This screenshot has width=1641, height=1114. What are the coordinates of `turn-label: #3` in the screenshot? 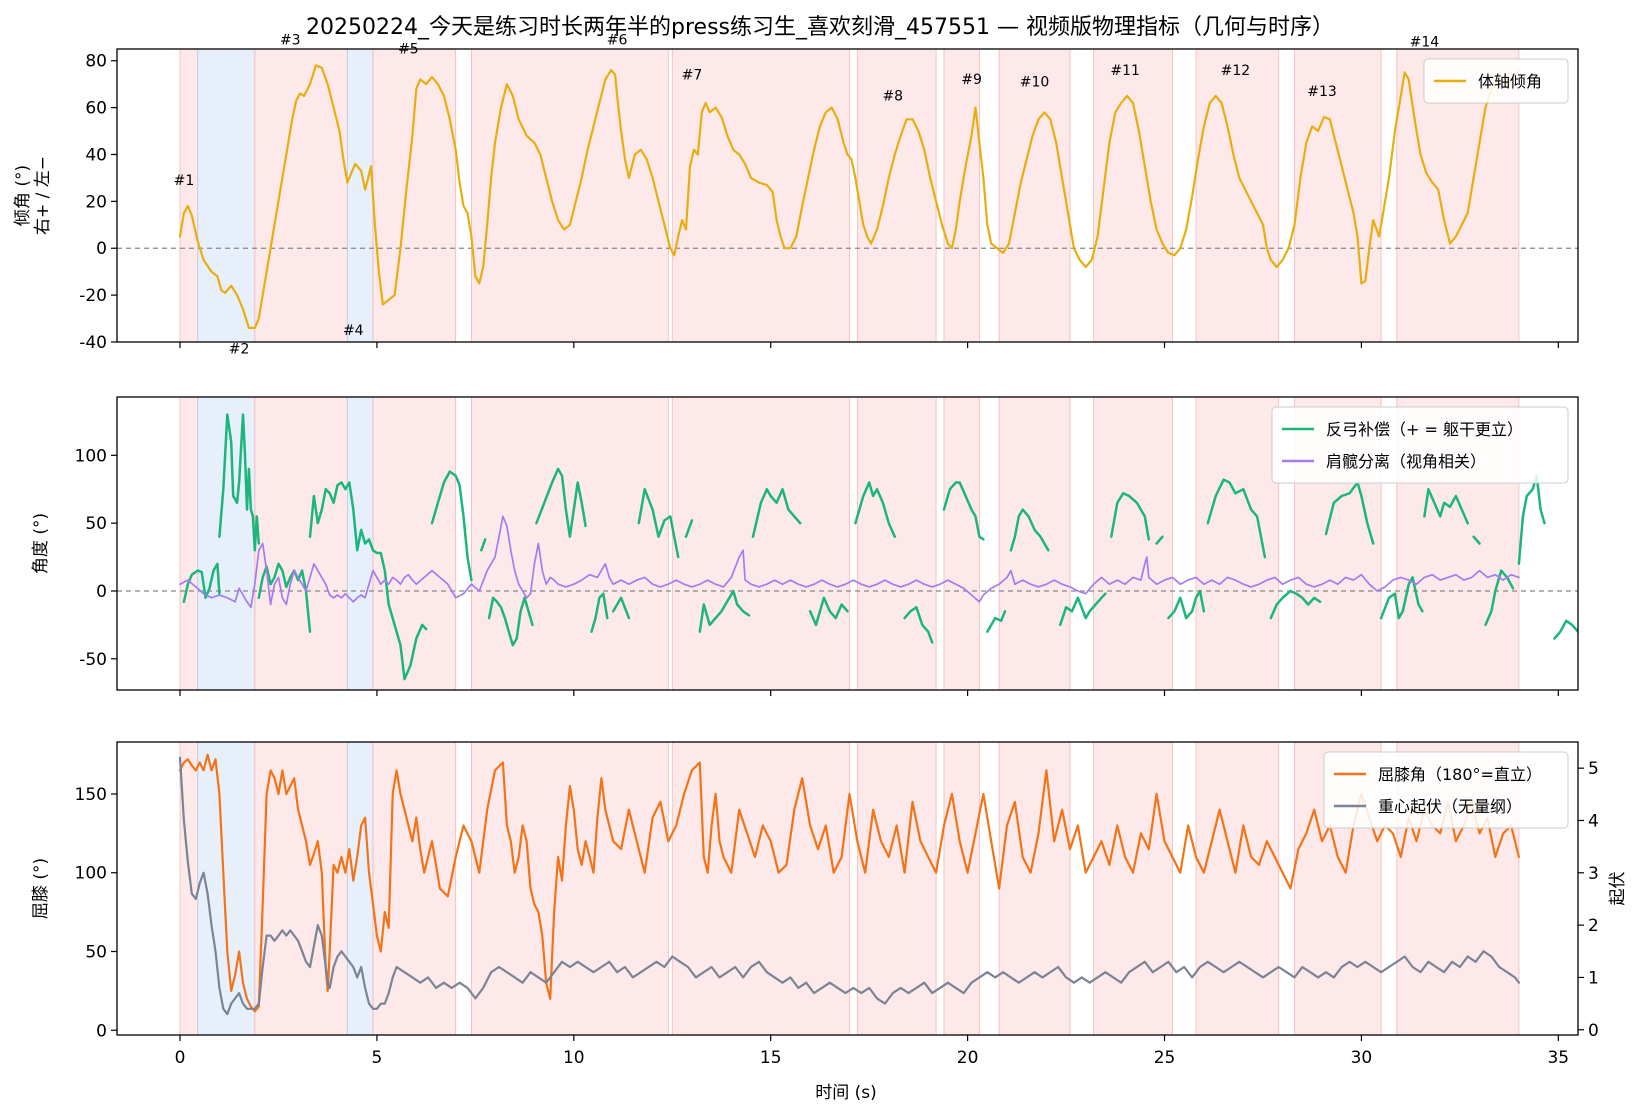 It's located at (290, 40).